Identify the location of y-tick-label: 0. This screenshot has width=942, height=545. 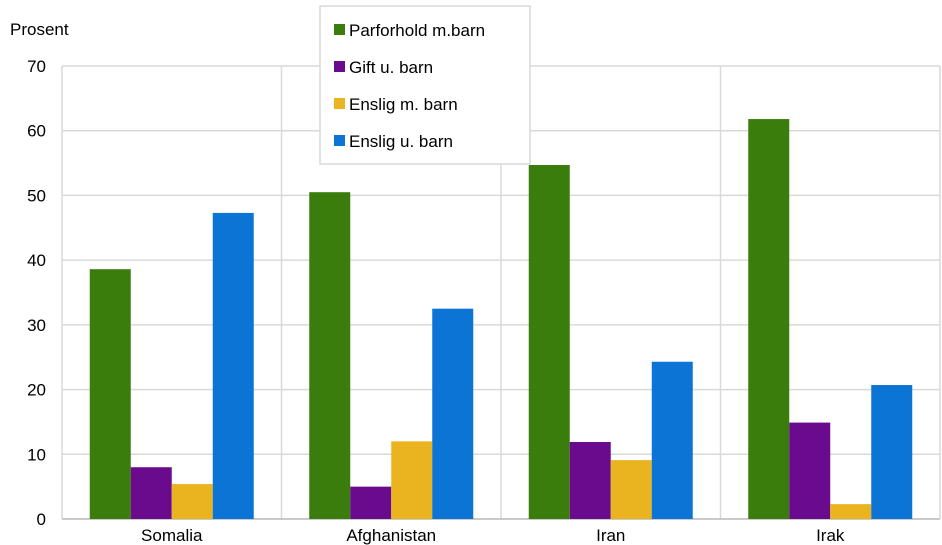
(41, 519).